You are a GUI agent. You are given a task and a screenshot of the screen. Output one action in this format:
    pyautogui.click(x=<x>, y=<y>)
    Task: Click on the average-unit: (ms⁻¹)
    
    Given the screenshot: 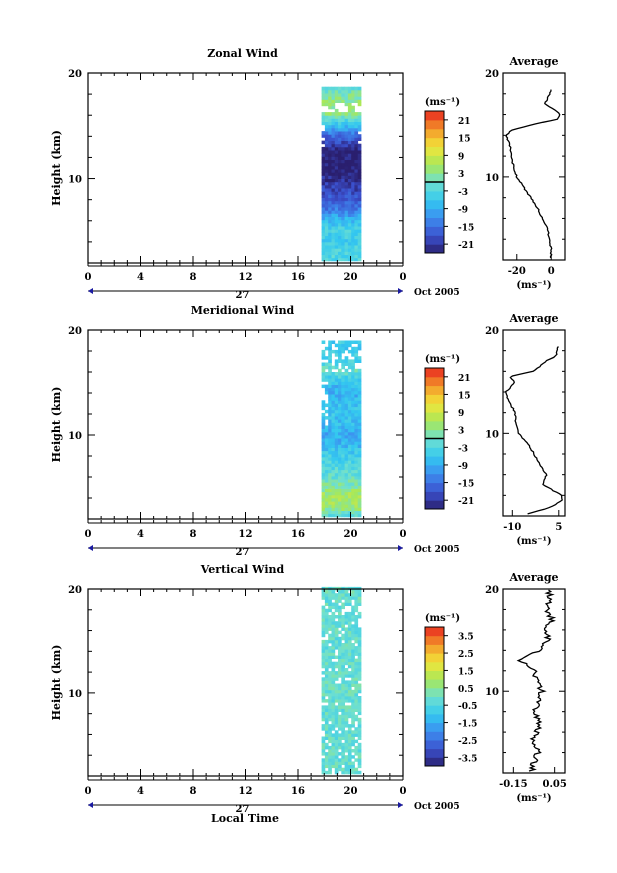 What is the action you would take?
    pyautogui.click(x=533, y=798)
    